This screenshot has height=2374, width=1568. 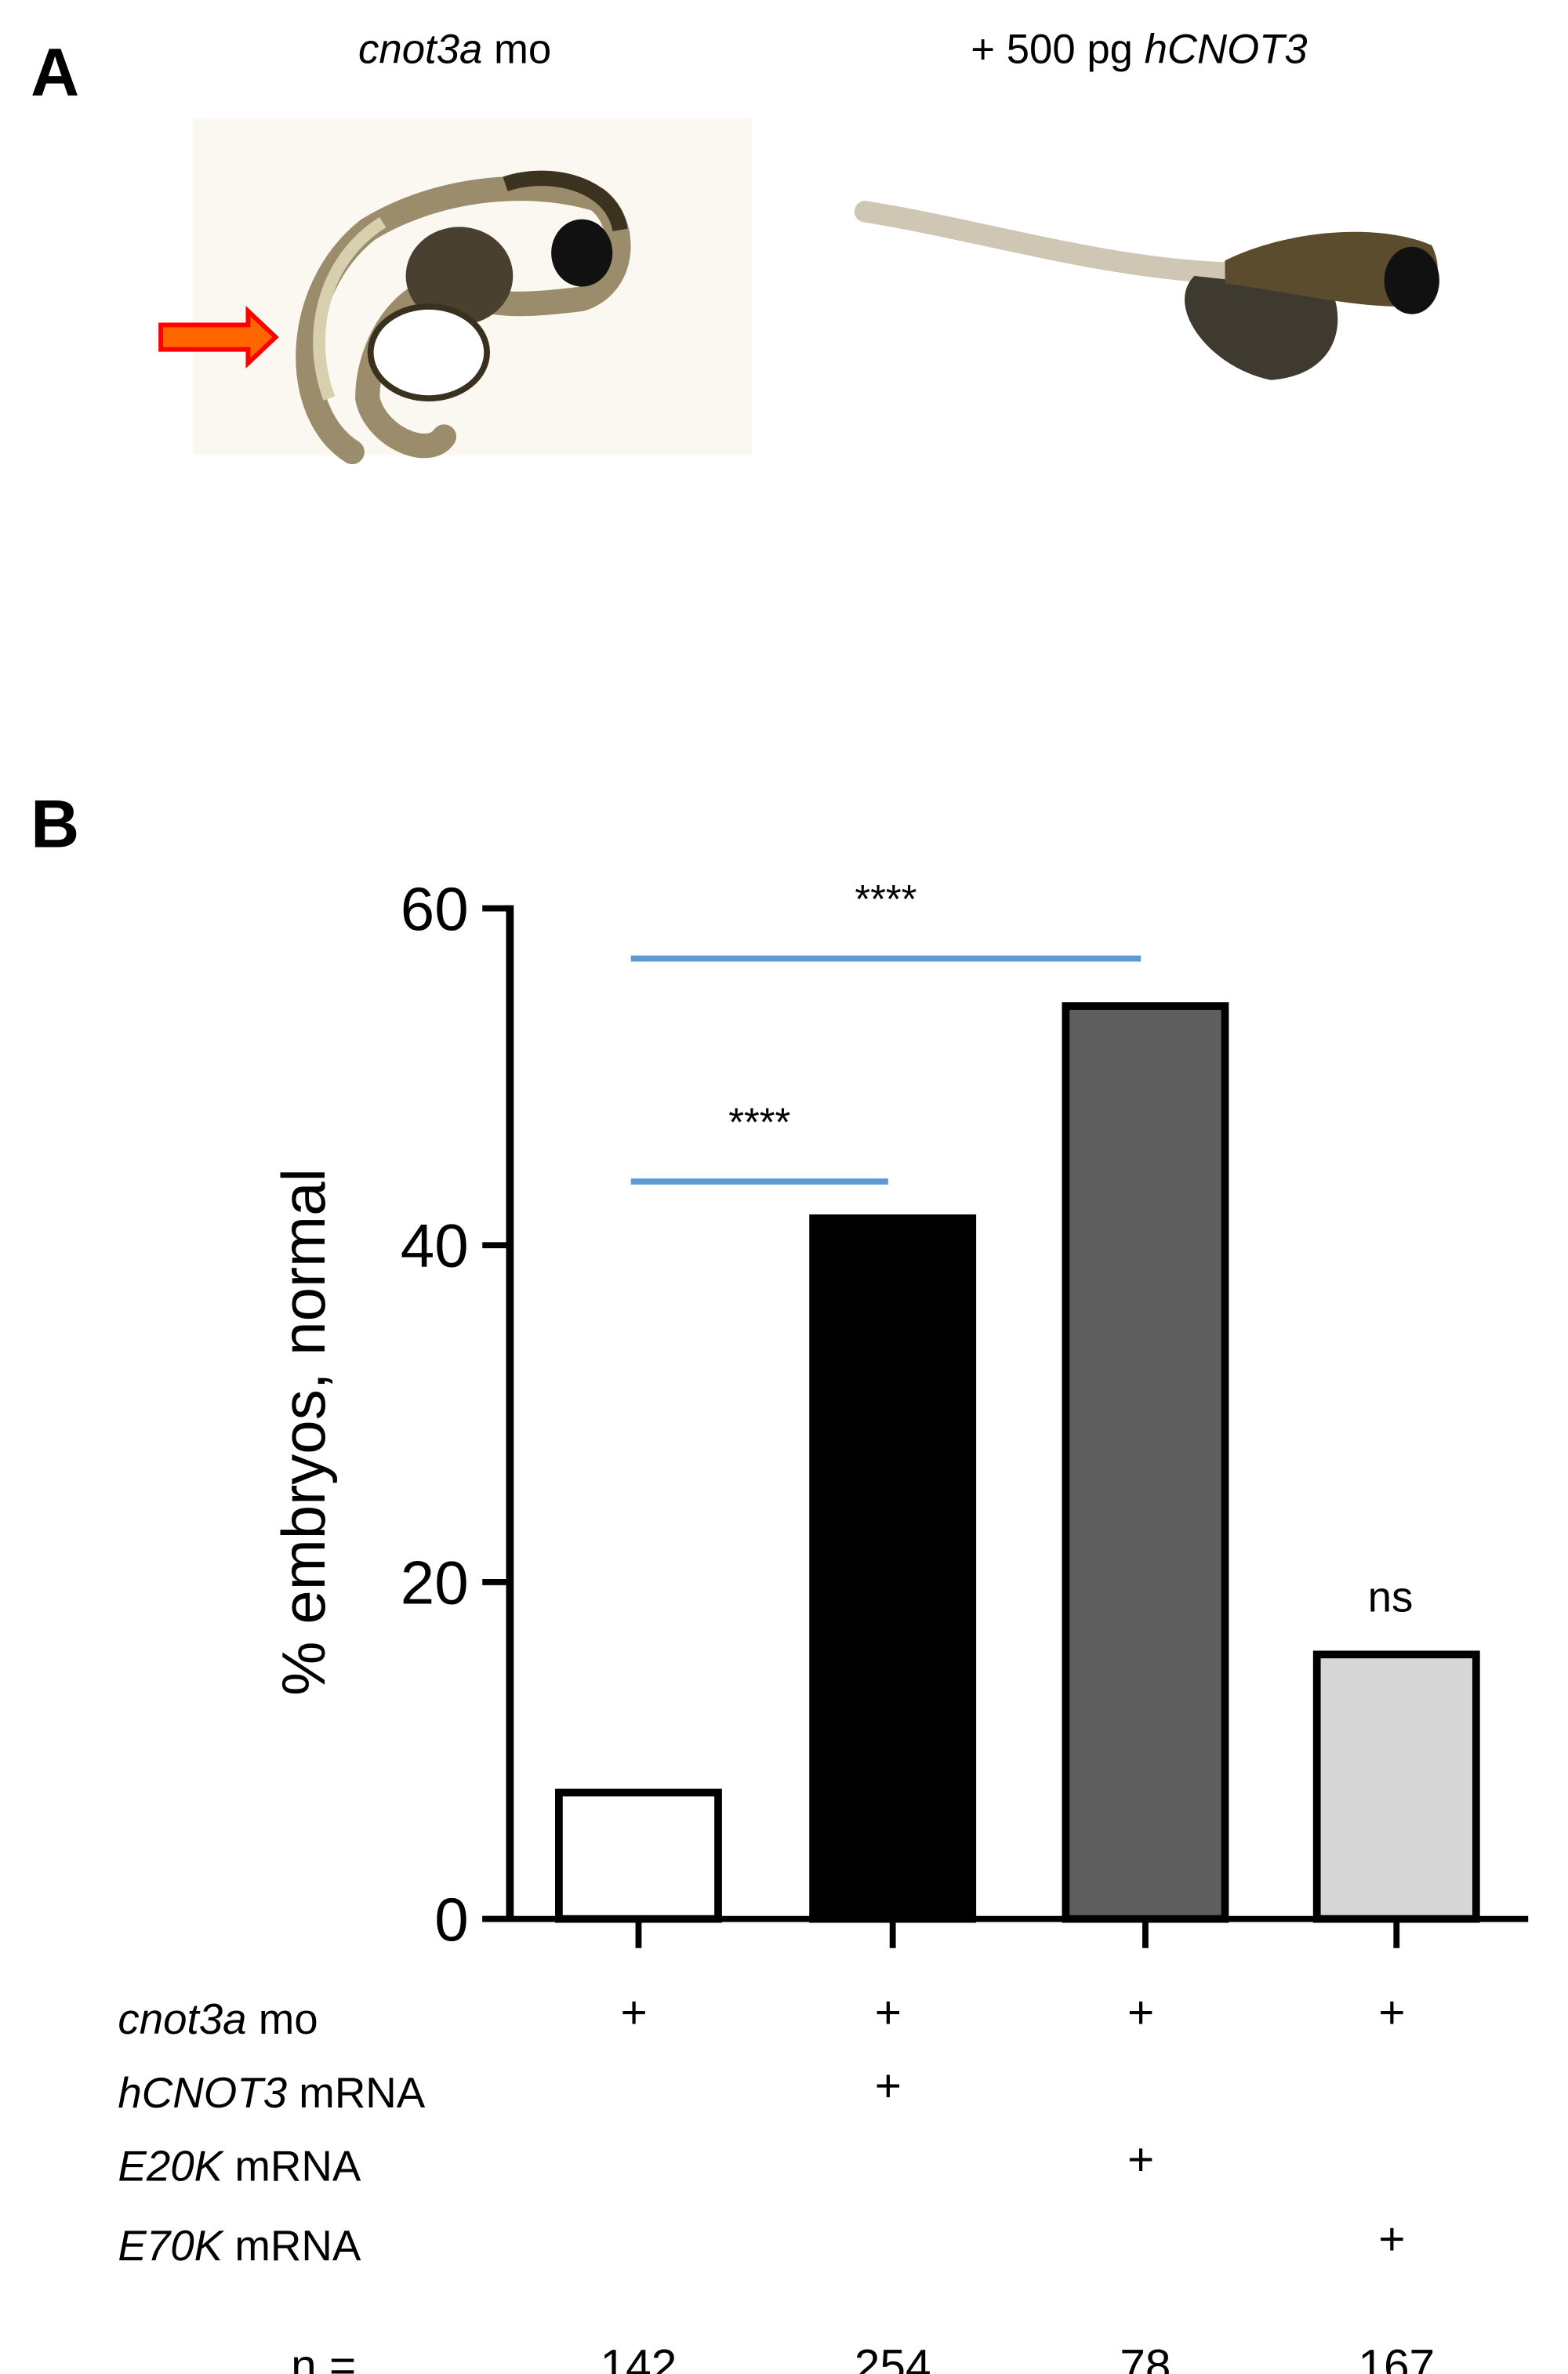 I want to click on red-arrow-icon, so click(x=219, y=337).